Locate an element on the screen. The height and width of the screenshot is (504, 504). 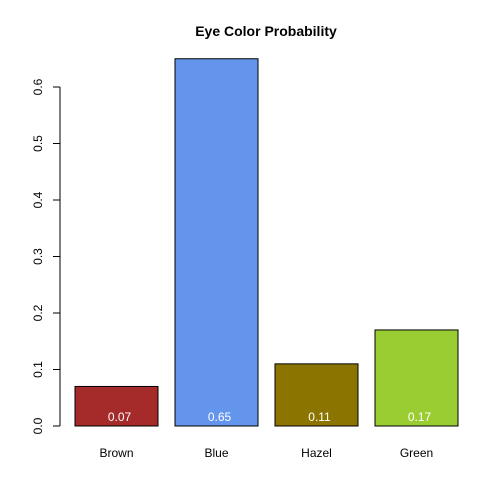
y-tick-label: 0.0 is located at coordinates (38, 425).